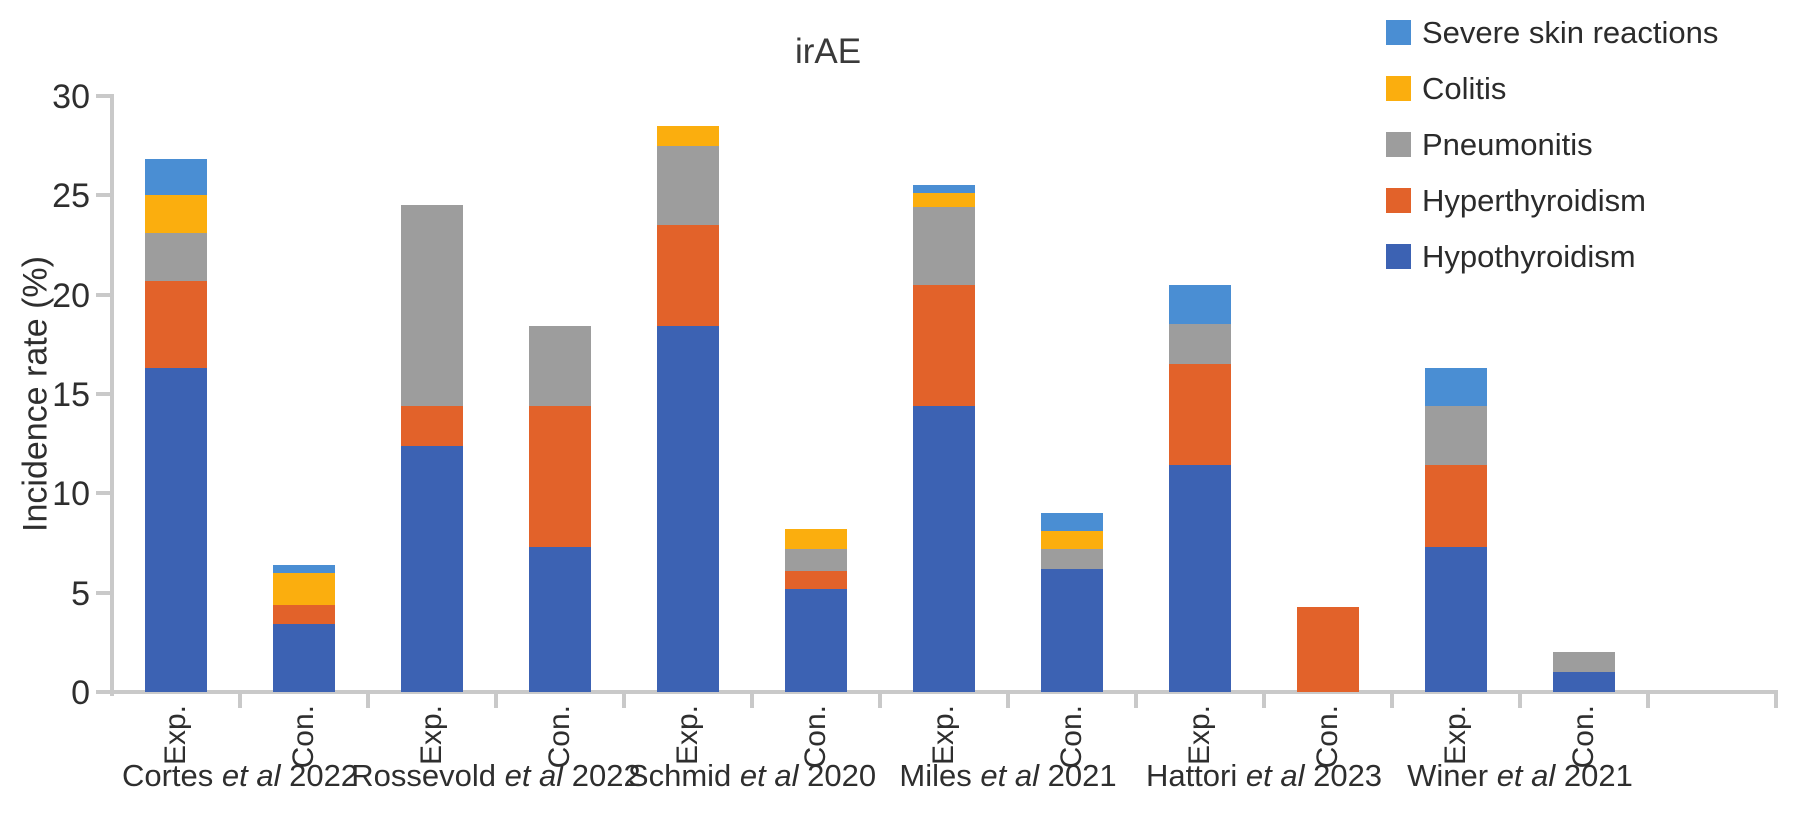  I want to click on bar-hattori-con, so click(1328, 649).